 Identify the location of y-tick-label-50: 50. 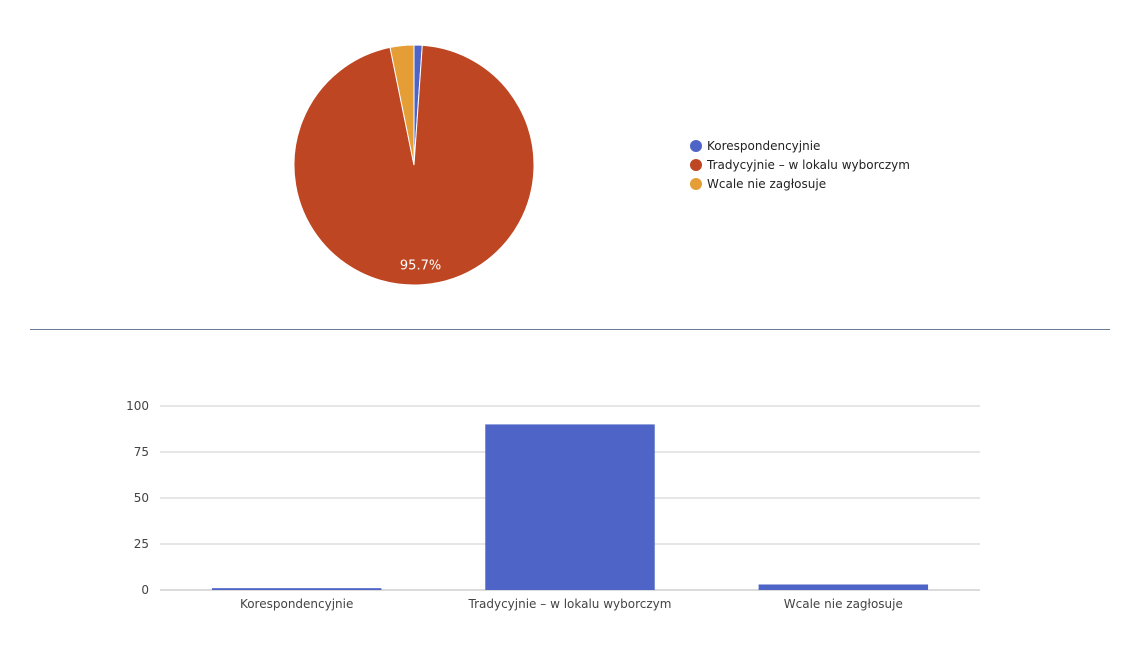
(141, 498).